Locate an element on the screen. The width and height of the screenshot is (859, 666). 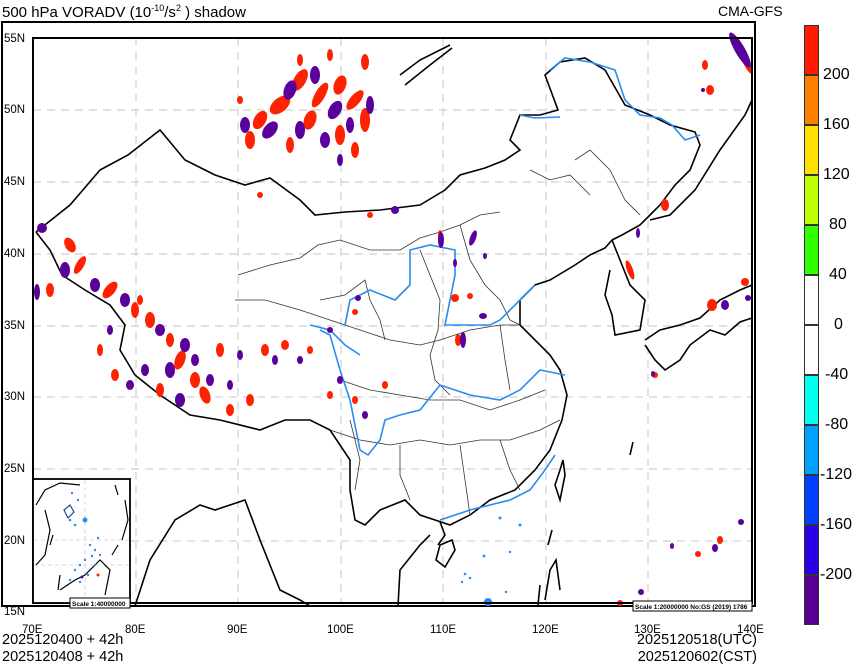
valid-time-cst: 2025120602(CST) is located at coordinates (697, 657).